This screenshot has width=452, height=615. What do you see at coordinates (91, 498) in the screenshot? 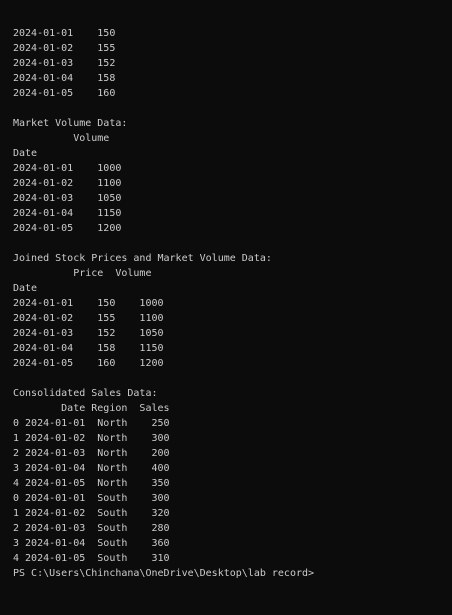
I see `output-line: 0 2024-01-01 South 300` at bounding box center [91, 498].